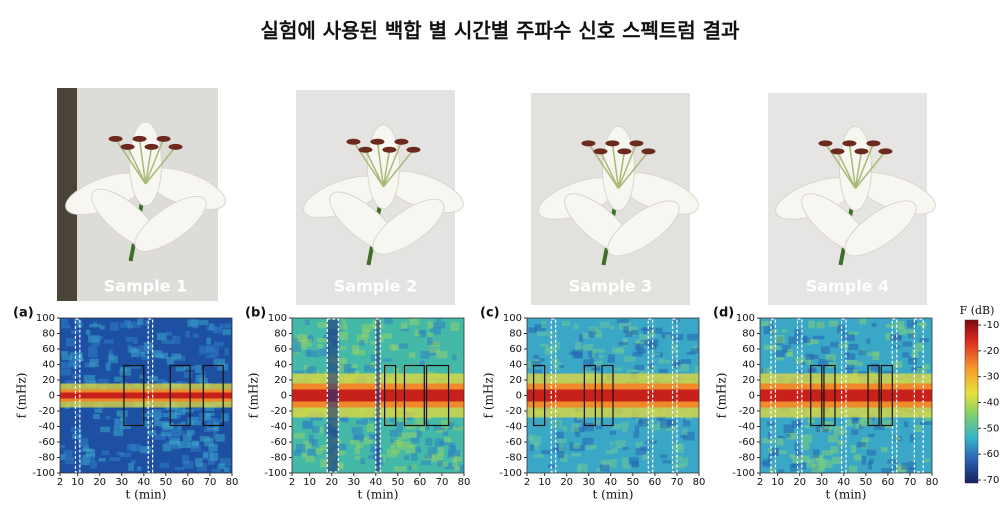  I want to click on dashed-box, so click(918, 395).